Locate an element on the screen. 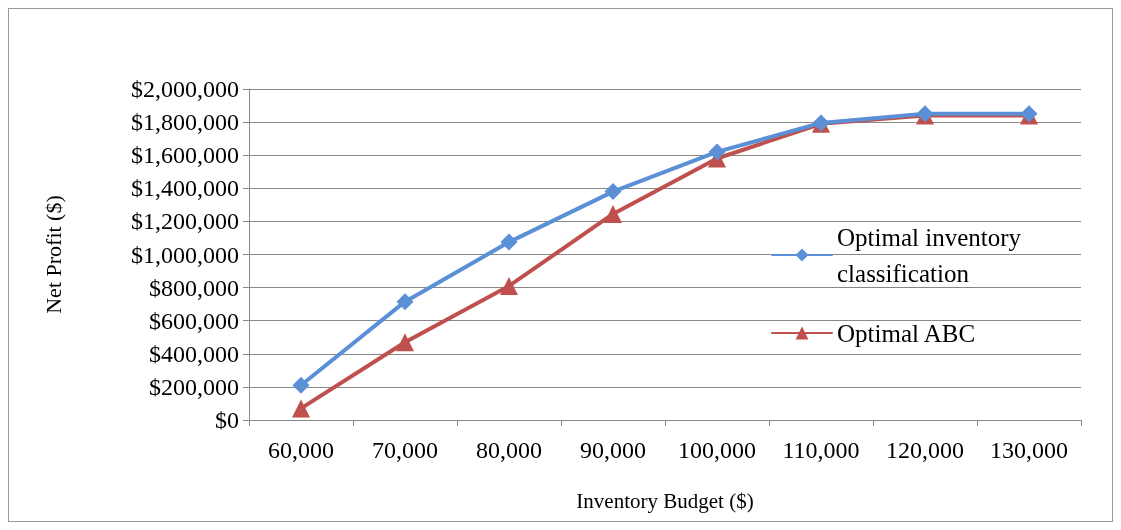 This screenshot has width=1121, height=530. x-tick-label: 80,000 is located at coordinates (509, 450).